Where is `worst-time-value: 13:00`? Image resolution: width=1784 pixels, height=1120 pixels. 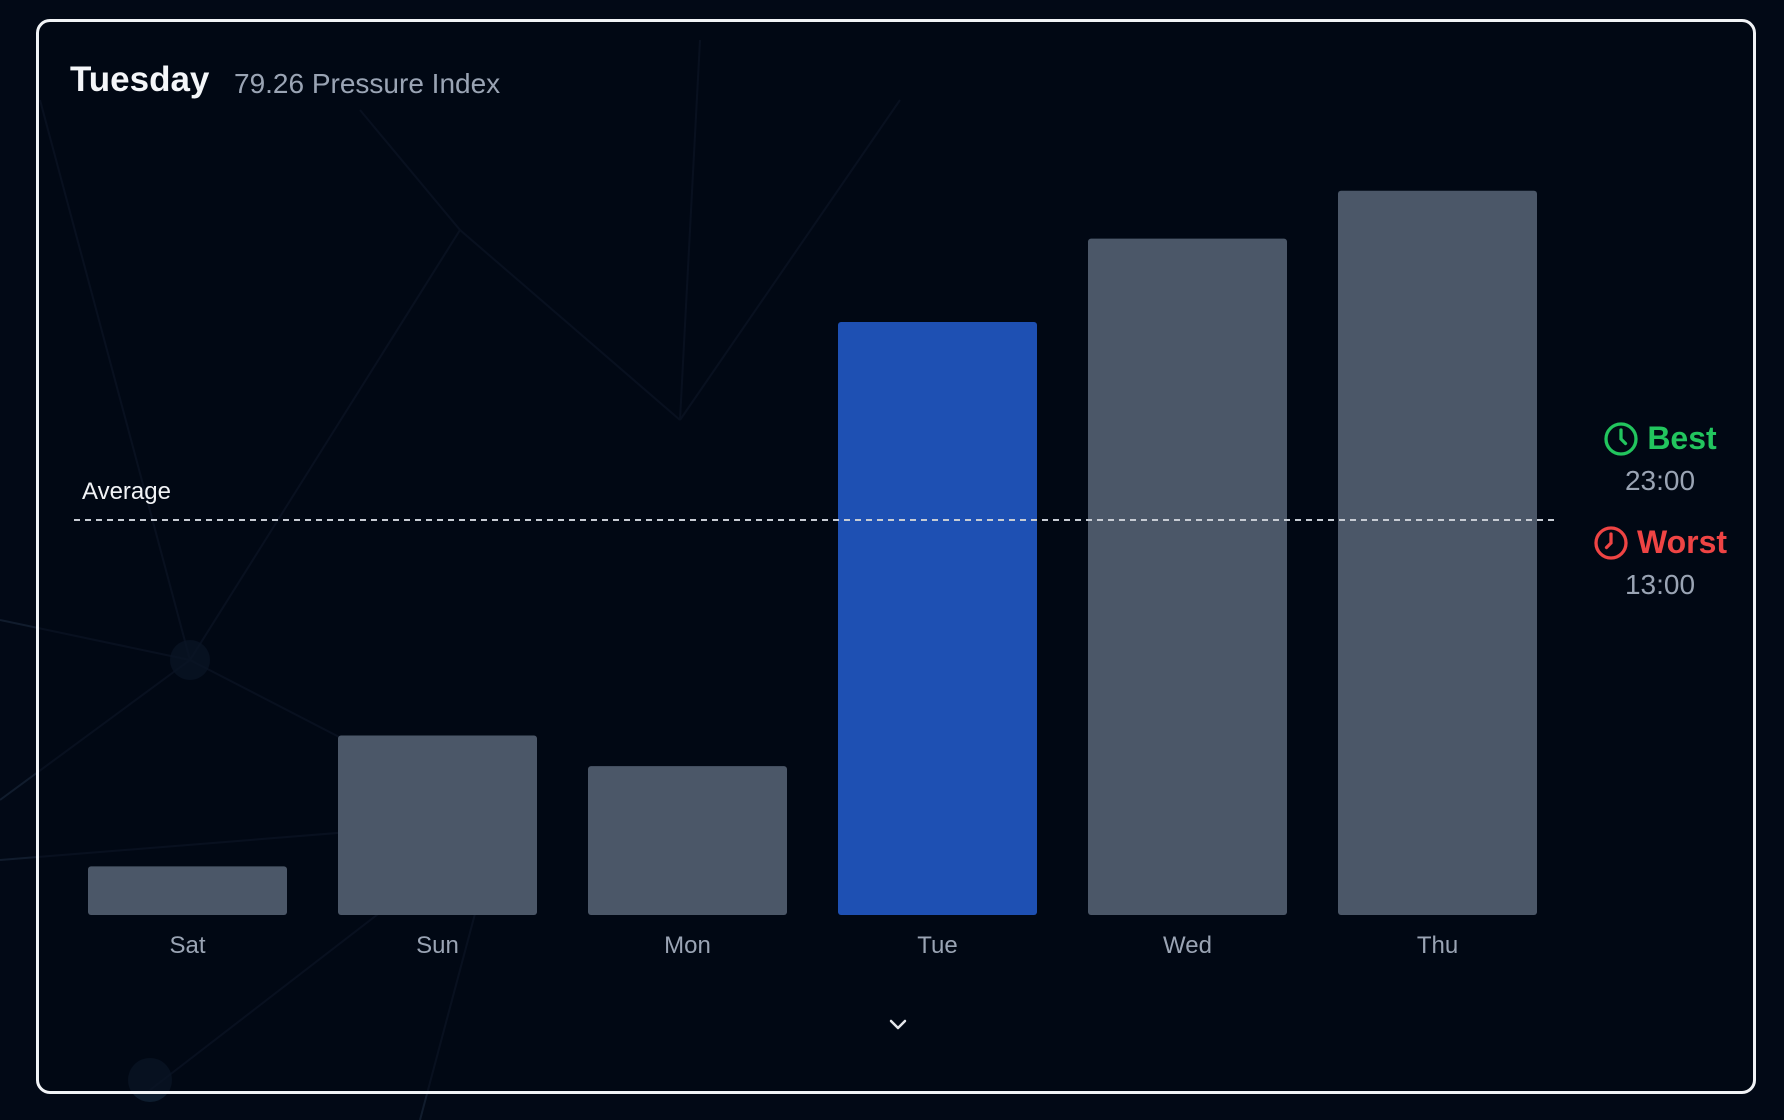
worst-time-value: 13:00 is located at coordinates (1660, 584).